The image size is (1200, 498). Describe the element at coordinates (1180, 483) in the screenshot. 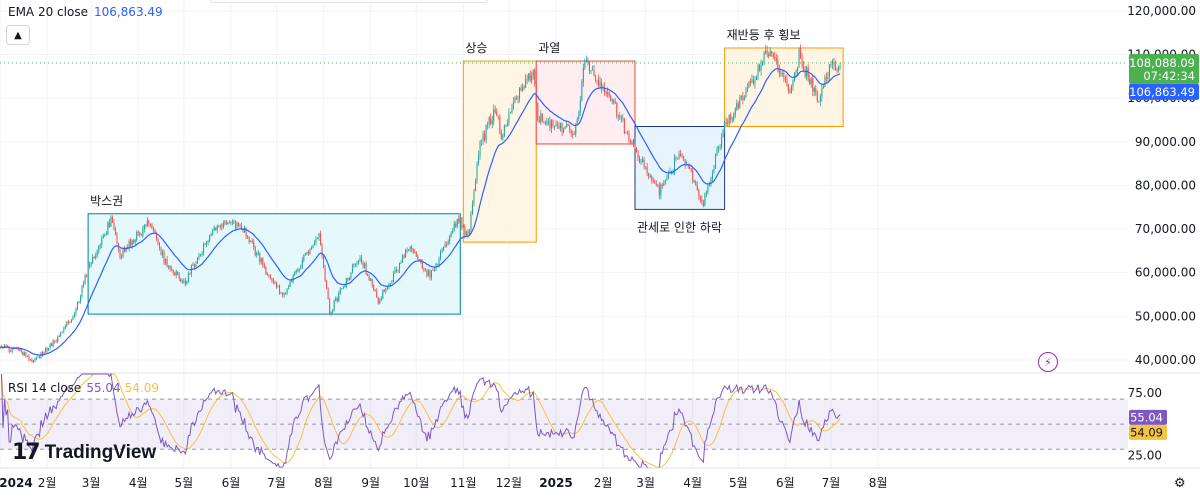

I see `gear-icon: ⚙` at that location.